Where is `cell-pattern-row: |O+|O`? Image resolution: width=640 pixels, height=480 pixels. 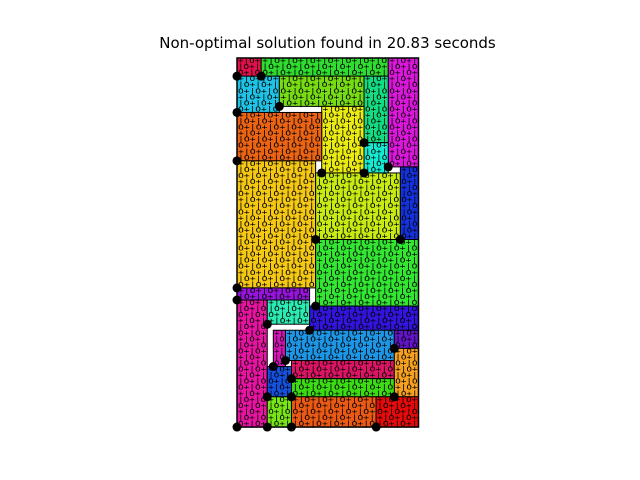
cell-pattern-row: |O+|O is located at coordinates (252, 345).